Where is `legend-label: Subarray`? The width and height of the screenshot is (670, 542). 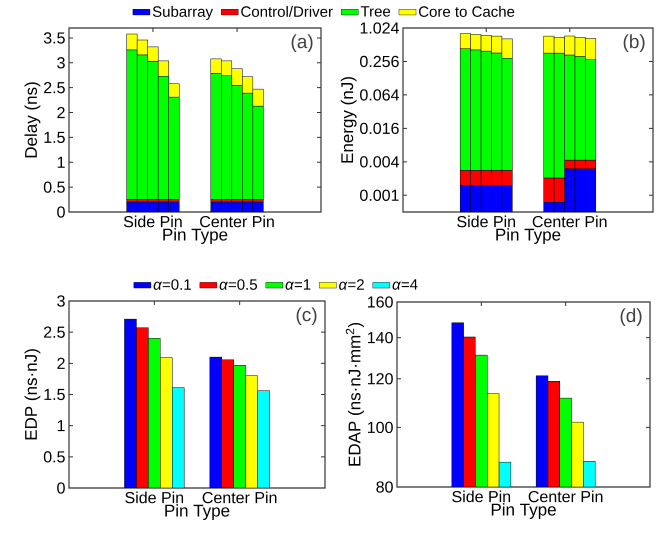
legend-label: Subarray is located at coordinates (182, 13).